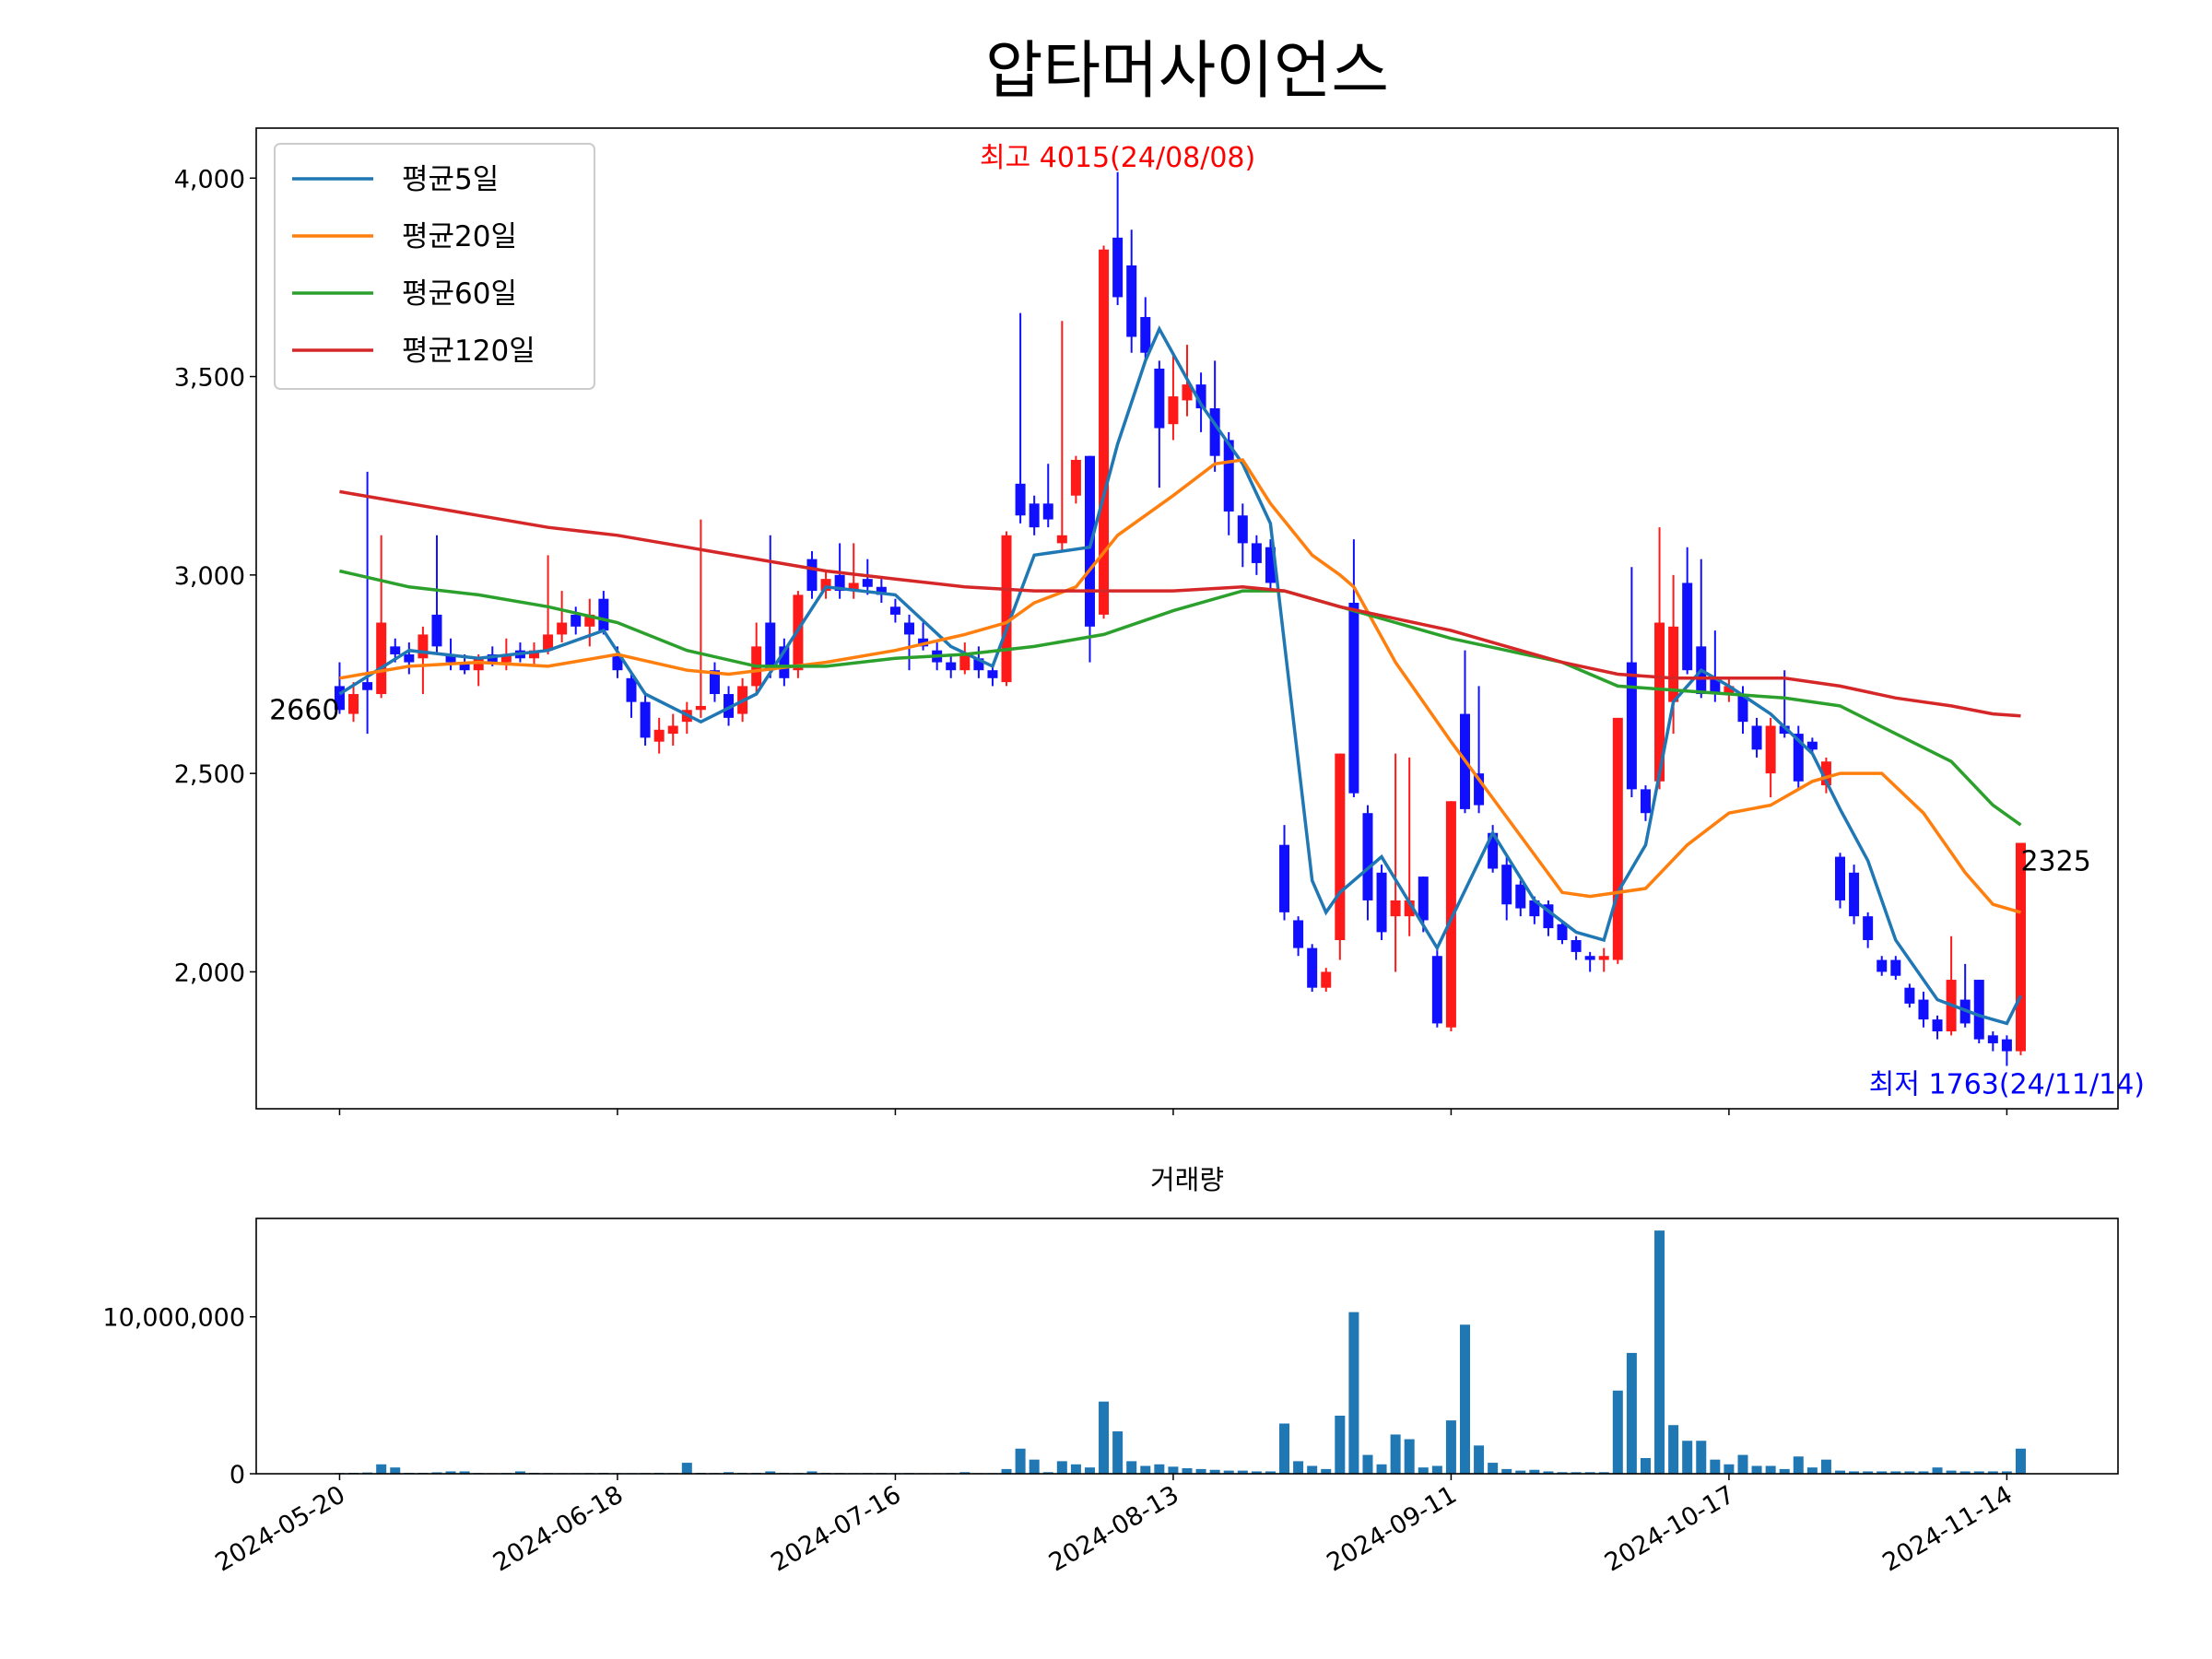 The image size is (2212, 1659). What do you see at coordinates (450, 179) in the screenshot?
I see `legend-label: 평균5일` at bounding box center [450, 179].